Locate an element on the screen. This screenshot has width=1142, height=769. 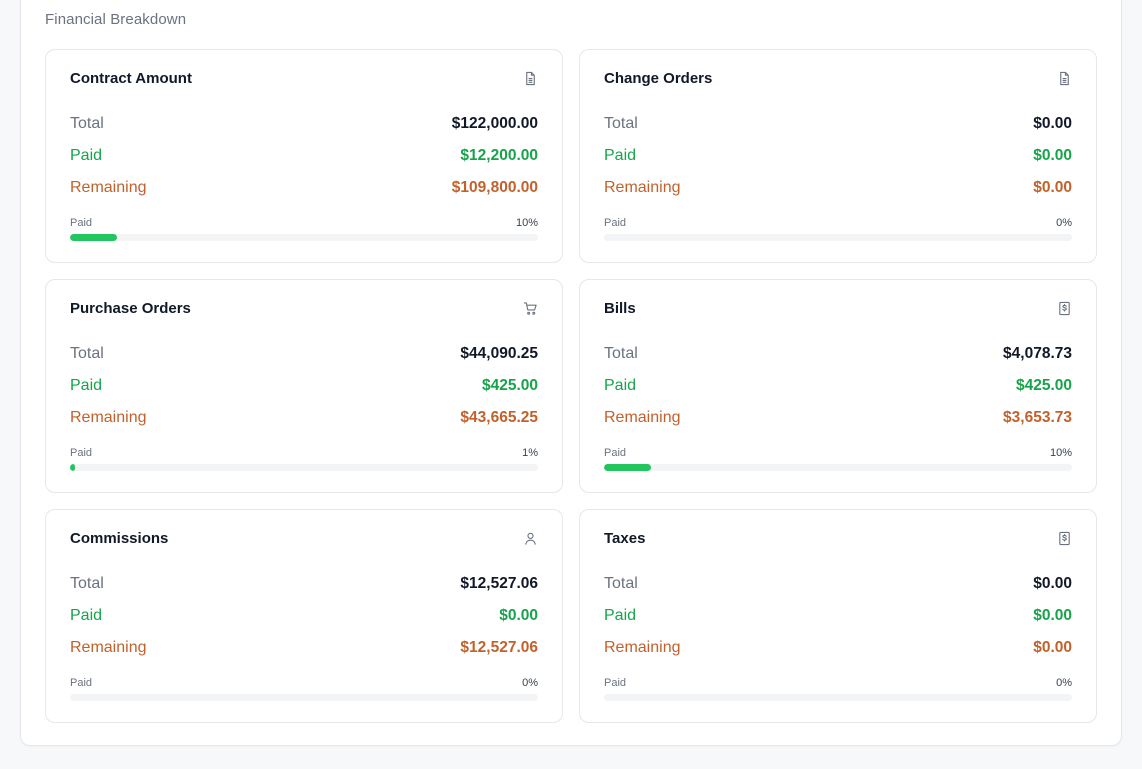
total-value: $4,078.73 is located at coordinates (1037, 353).